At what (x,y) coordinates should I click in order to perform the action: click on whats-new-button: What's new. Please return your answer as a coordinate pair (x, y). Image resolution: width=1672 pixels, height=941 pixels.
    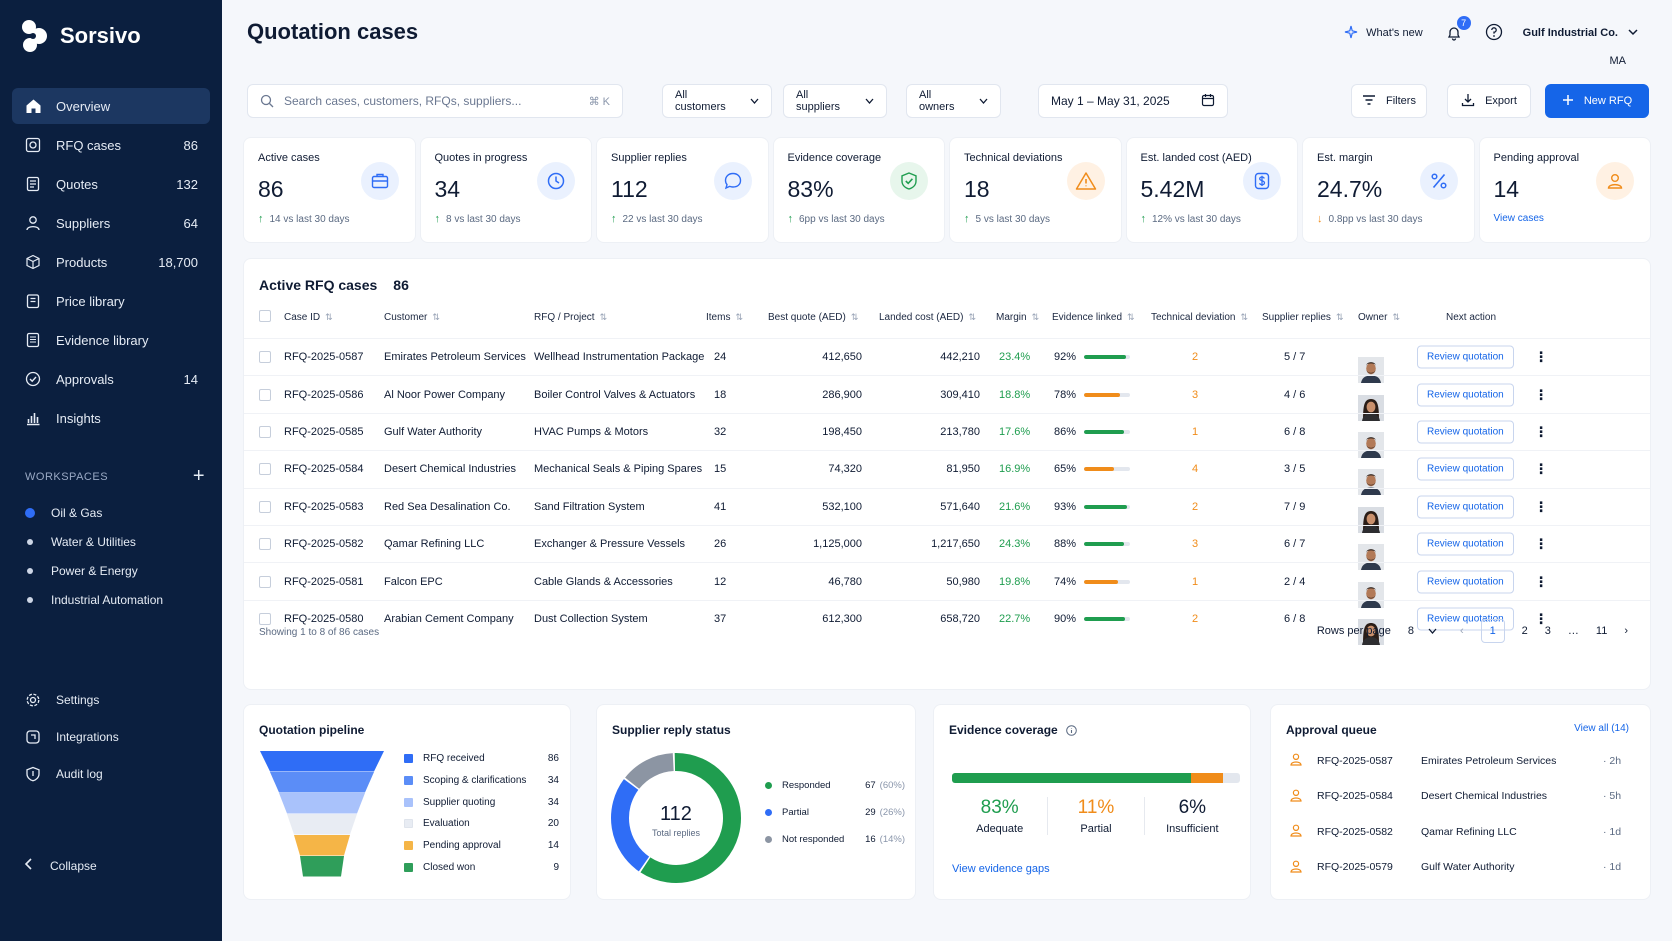
    Looking at the image, I should click on (1383, 33).